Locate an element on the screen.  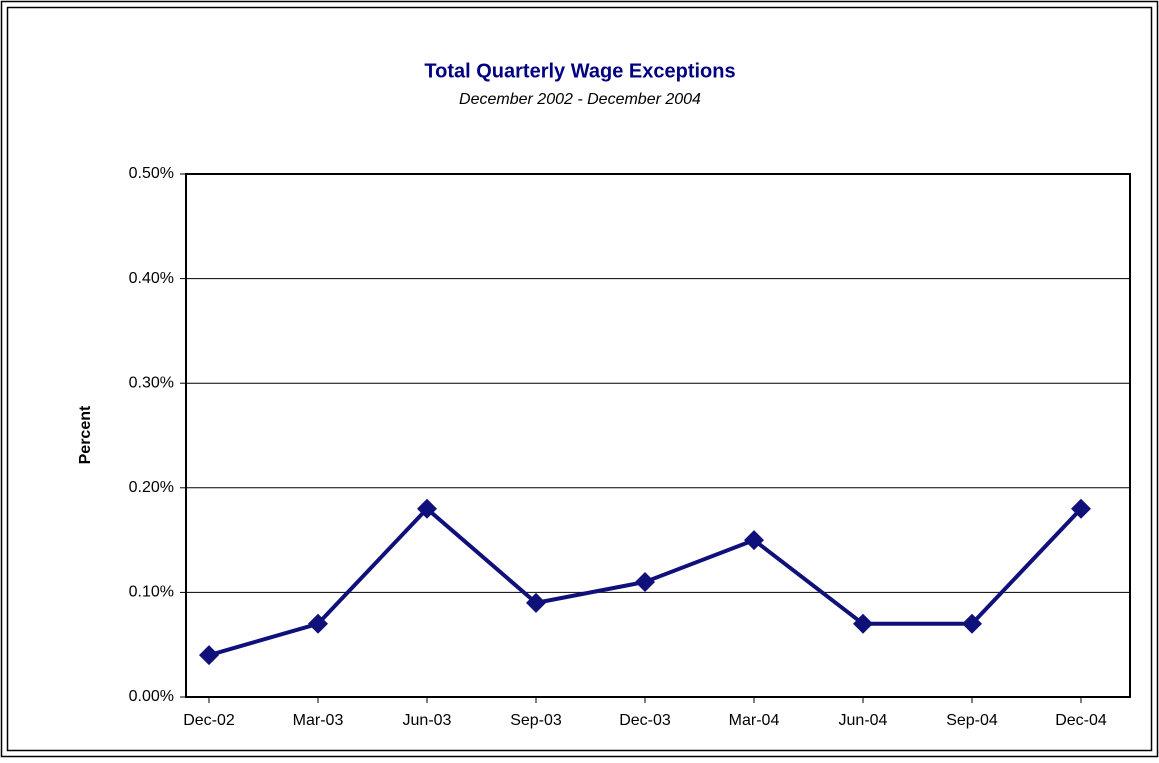
y-tick-label: 0.20% is located at coordinates (151, 487).